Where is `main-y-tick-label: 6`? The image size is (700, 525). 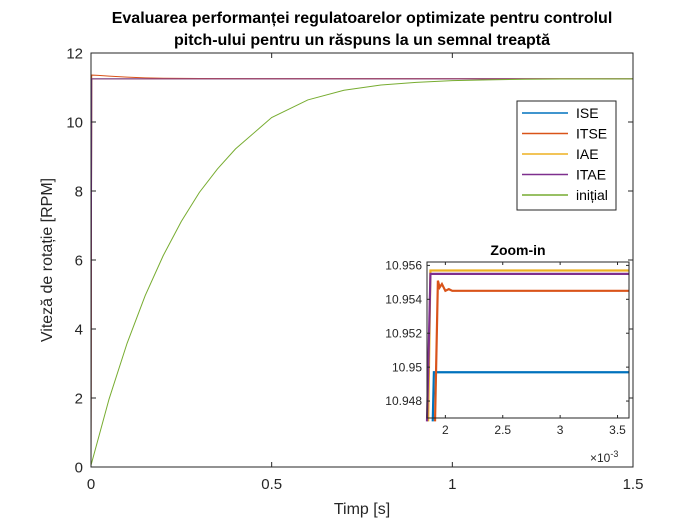
main-y-tick-label: 6 is located at coordinates (79, 260).